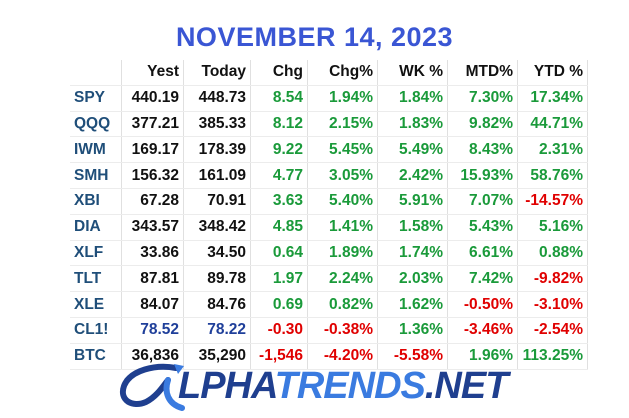  I want to click on cell-chg-pct: 1.41%, so click(342, 227).